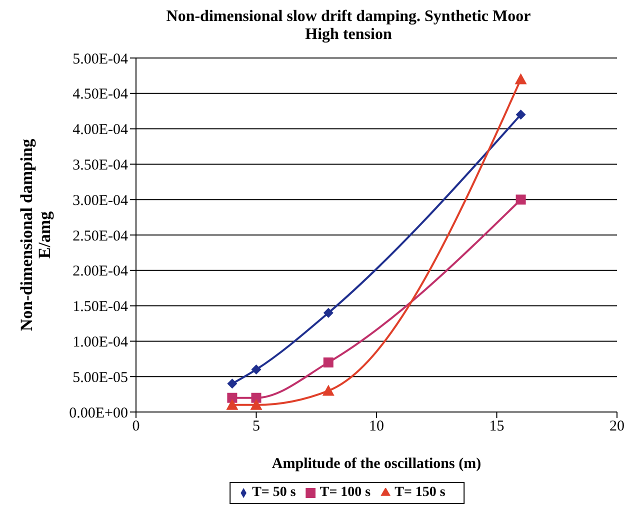 This screenshot has width=637, height=524. I want to click on x-tick-label: 0, so click(136, 426).